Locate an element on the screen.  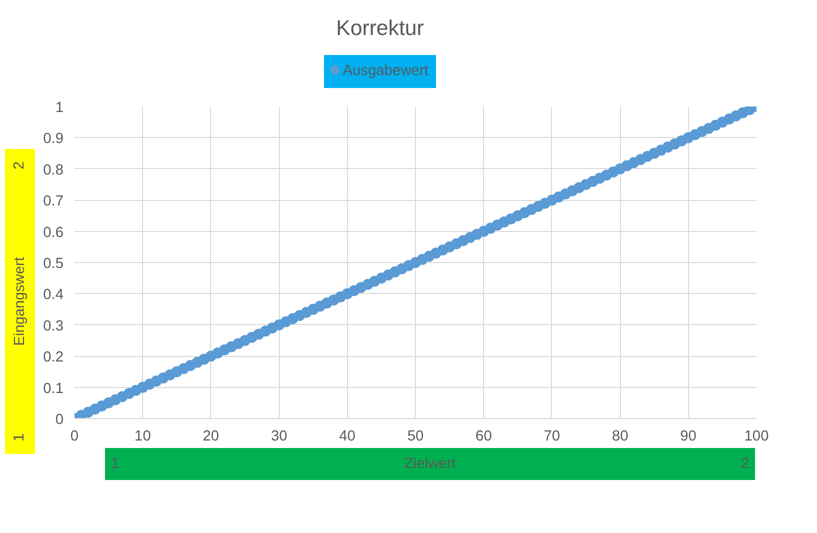
x-tick-label: 10 is located at coordinates (142, 436).